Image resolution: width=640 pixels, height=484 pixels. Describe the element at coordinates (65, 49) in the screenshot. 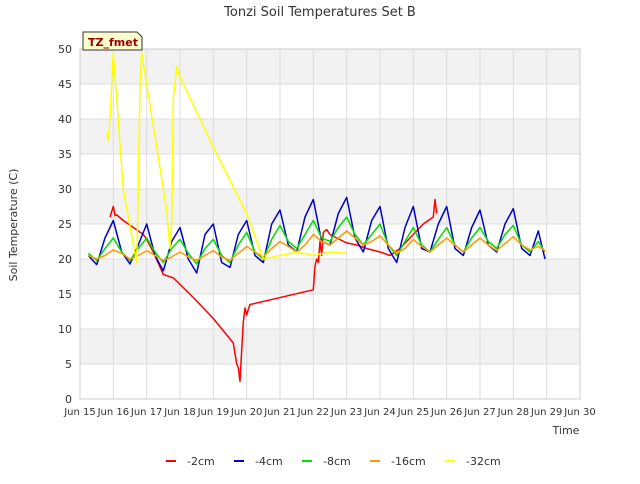

I see `y-tick-label: 50` at that location.